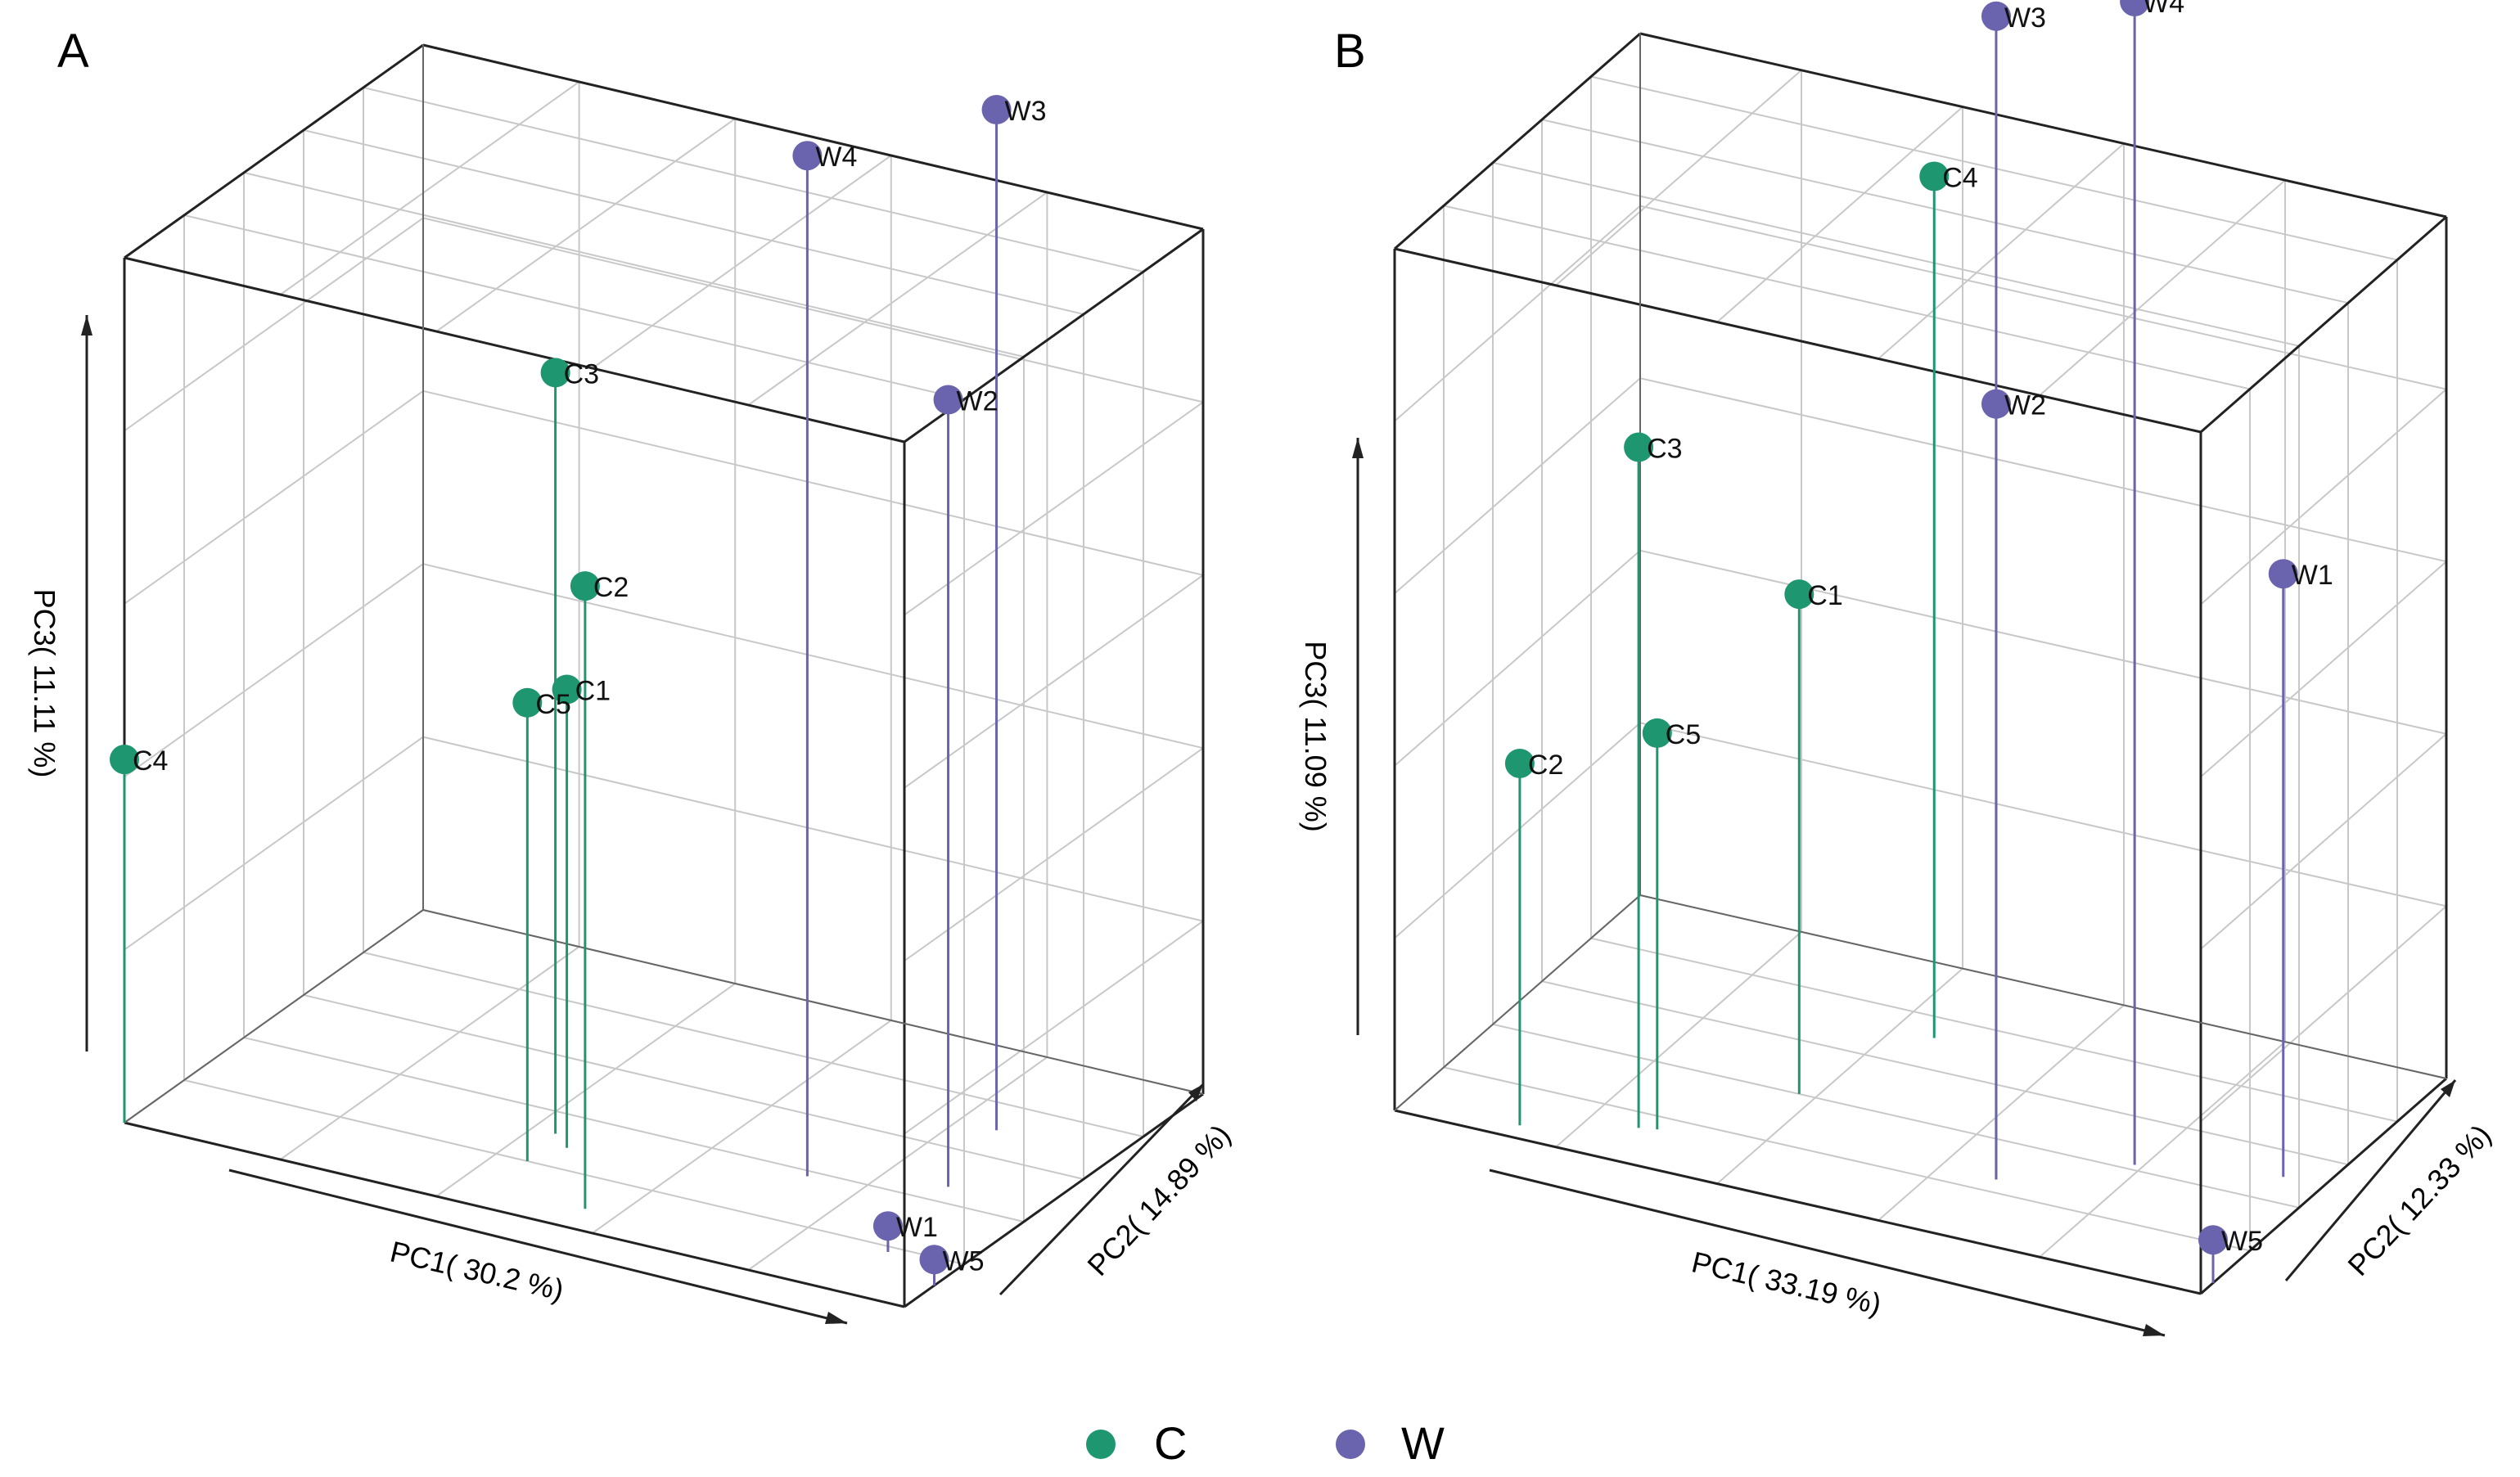 The image size is (2520, 1477). What do you see at coordinates (2025, 18) in the screenshot?
I see `panel-b-point-label-w3: W3` at bounding box center [2025, 18].